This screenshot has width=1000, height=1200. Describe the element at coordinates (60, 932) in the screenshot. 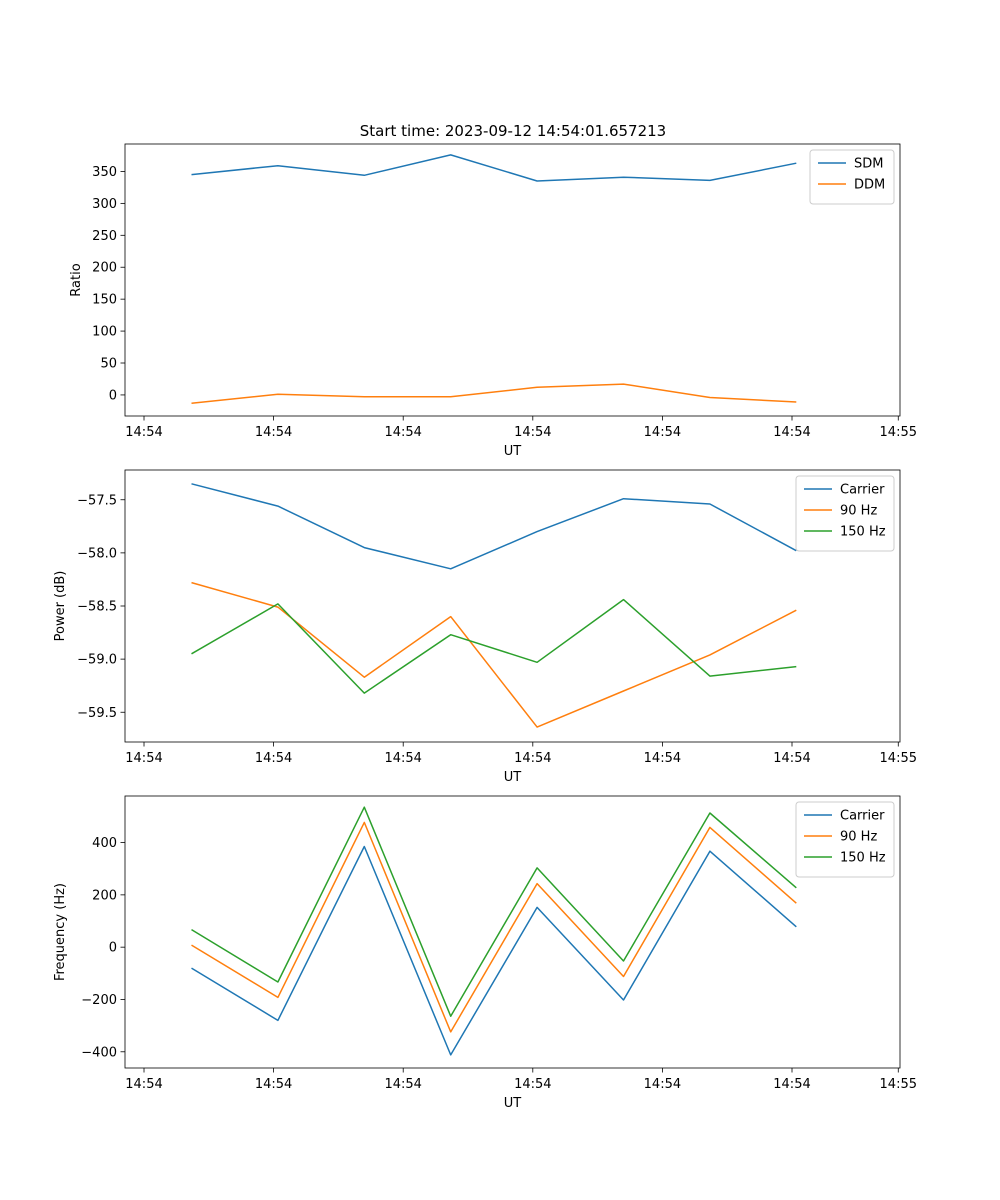

I see `y-axis-label: Frequency (Hz)` at that location.